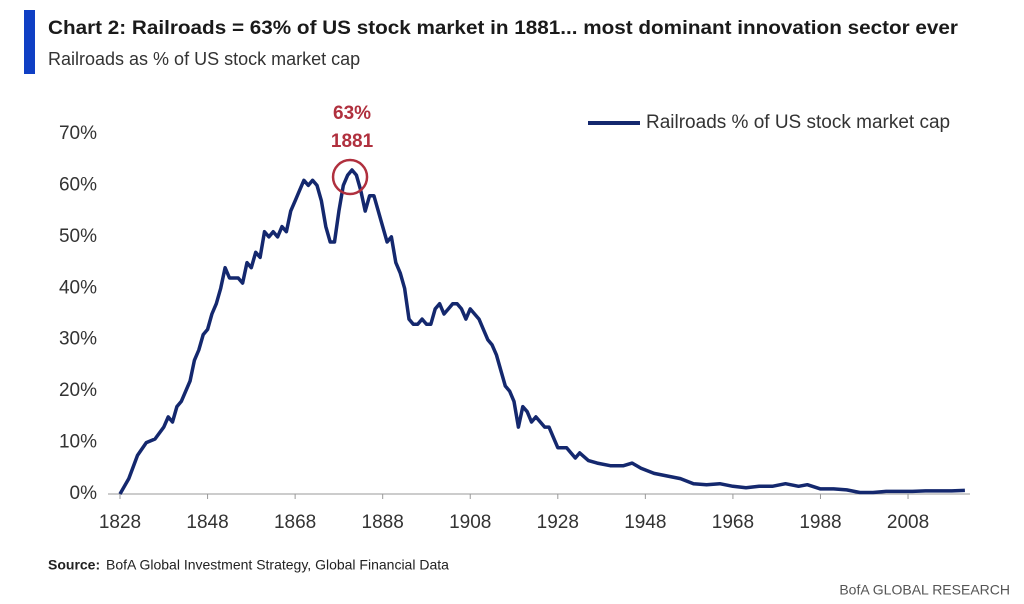  Describe the element at coordinates (383, 522) in the screenshot. I see `x-tick-label: 1888` at that location.